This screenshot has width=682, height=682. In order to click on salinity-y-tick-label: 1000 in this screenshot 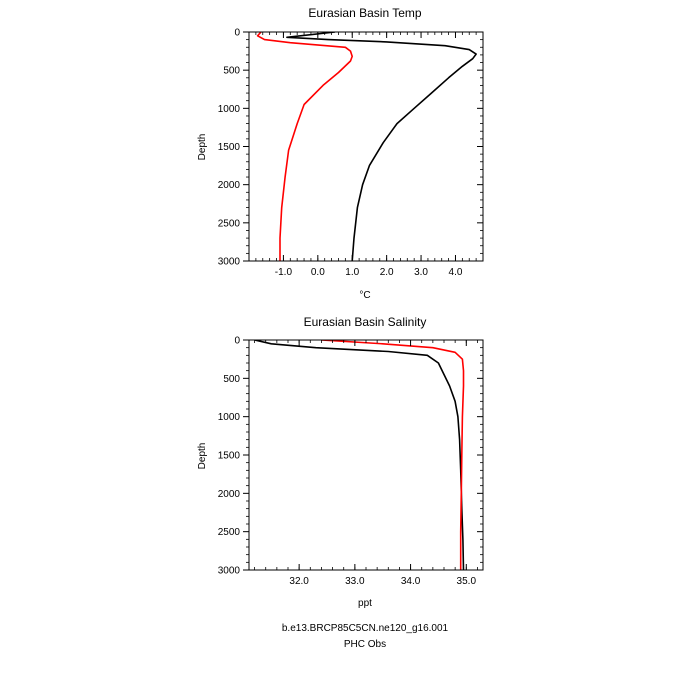, I will do `click(229, 417)`.